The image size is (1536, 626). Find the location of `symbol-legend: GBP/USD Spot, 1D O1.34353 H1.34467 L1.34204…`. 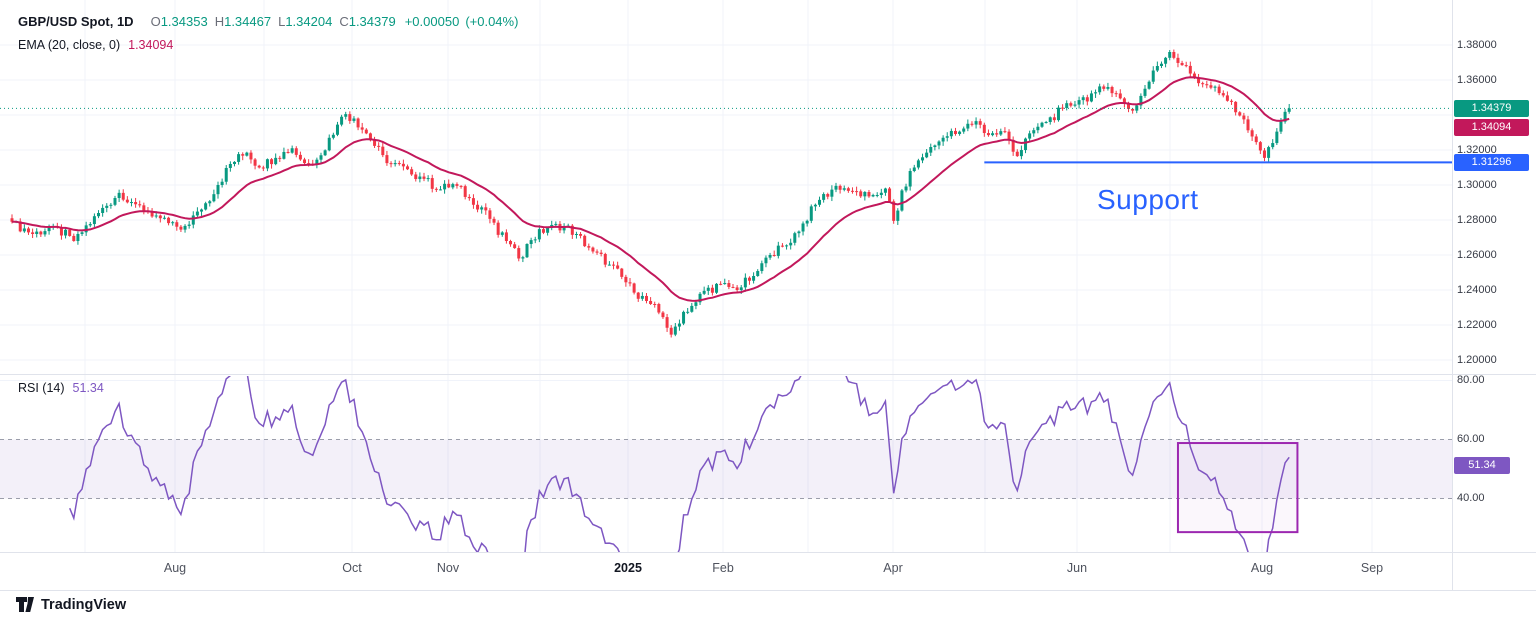

symbol-legend: GBP/USD Spot, 1D O1.34353 H1.34467 L1.34204… is located at coordinates (268, 21).